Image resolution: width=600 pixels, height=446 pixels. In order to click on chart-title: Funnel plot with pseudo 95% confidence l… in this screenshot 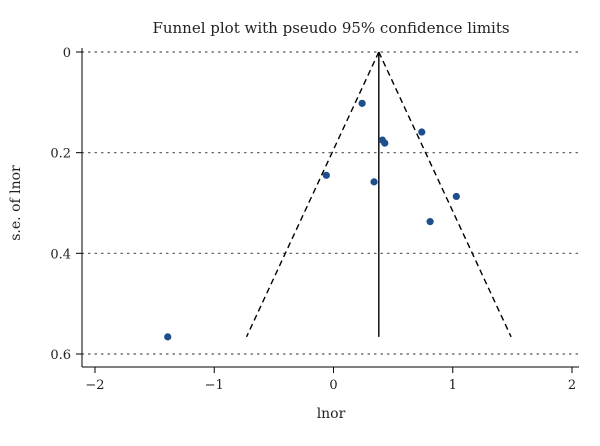, I will do `click(330, 28)`.